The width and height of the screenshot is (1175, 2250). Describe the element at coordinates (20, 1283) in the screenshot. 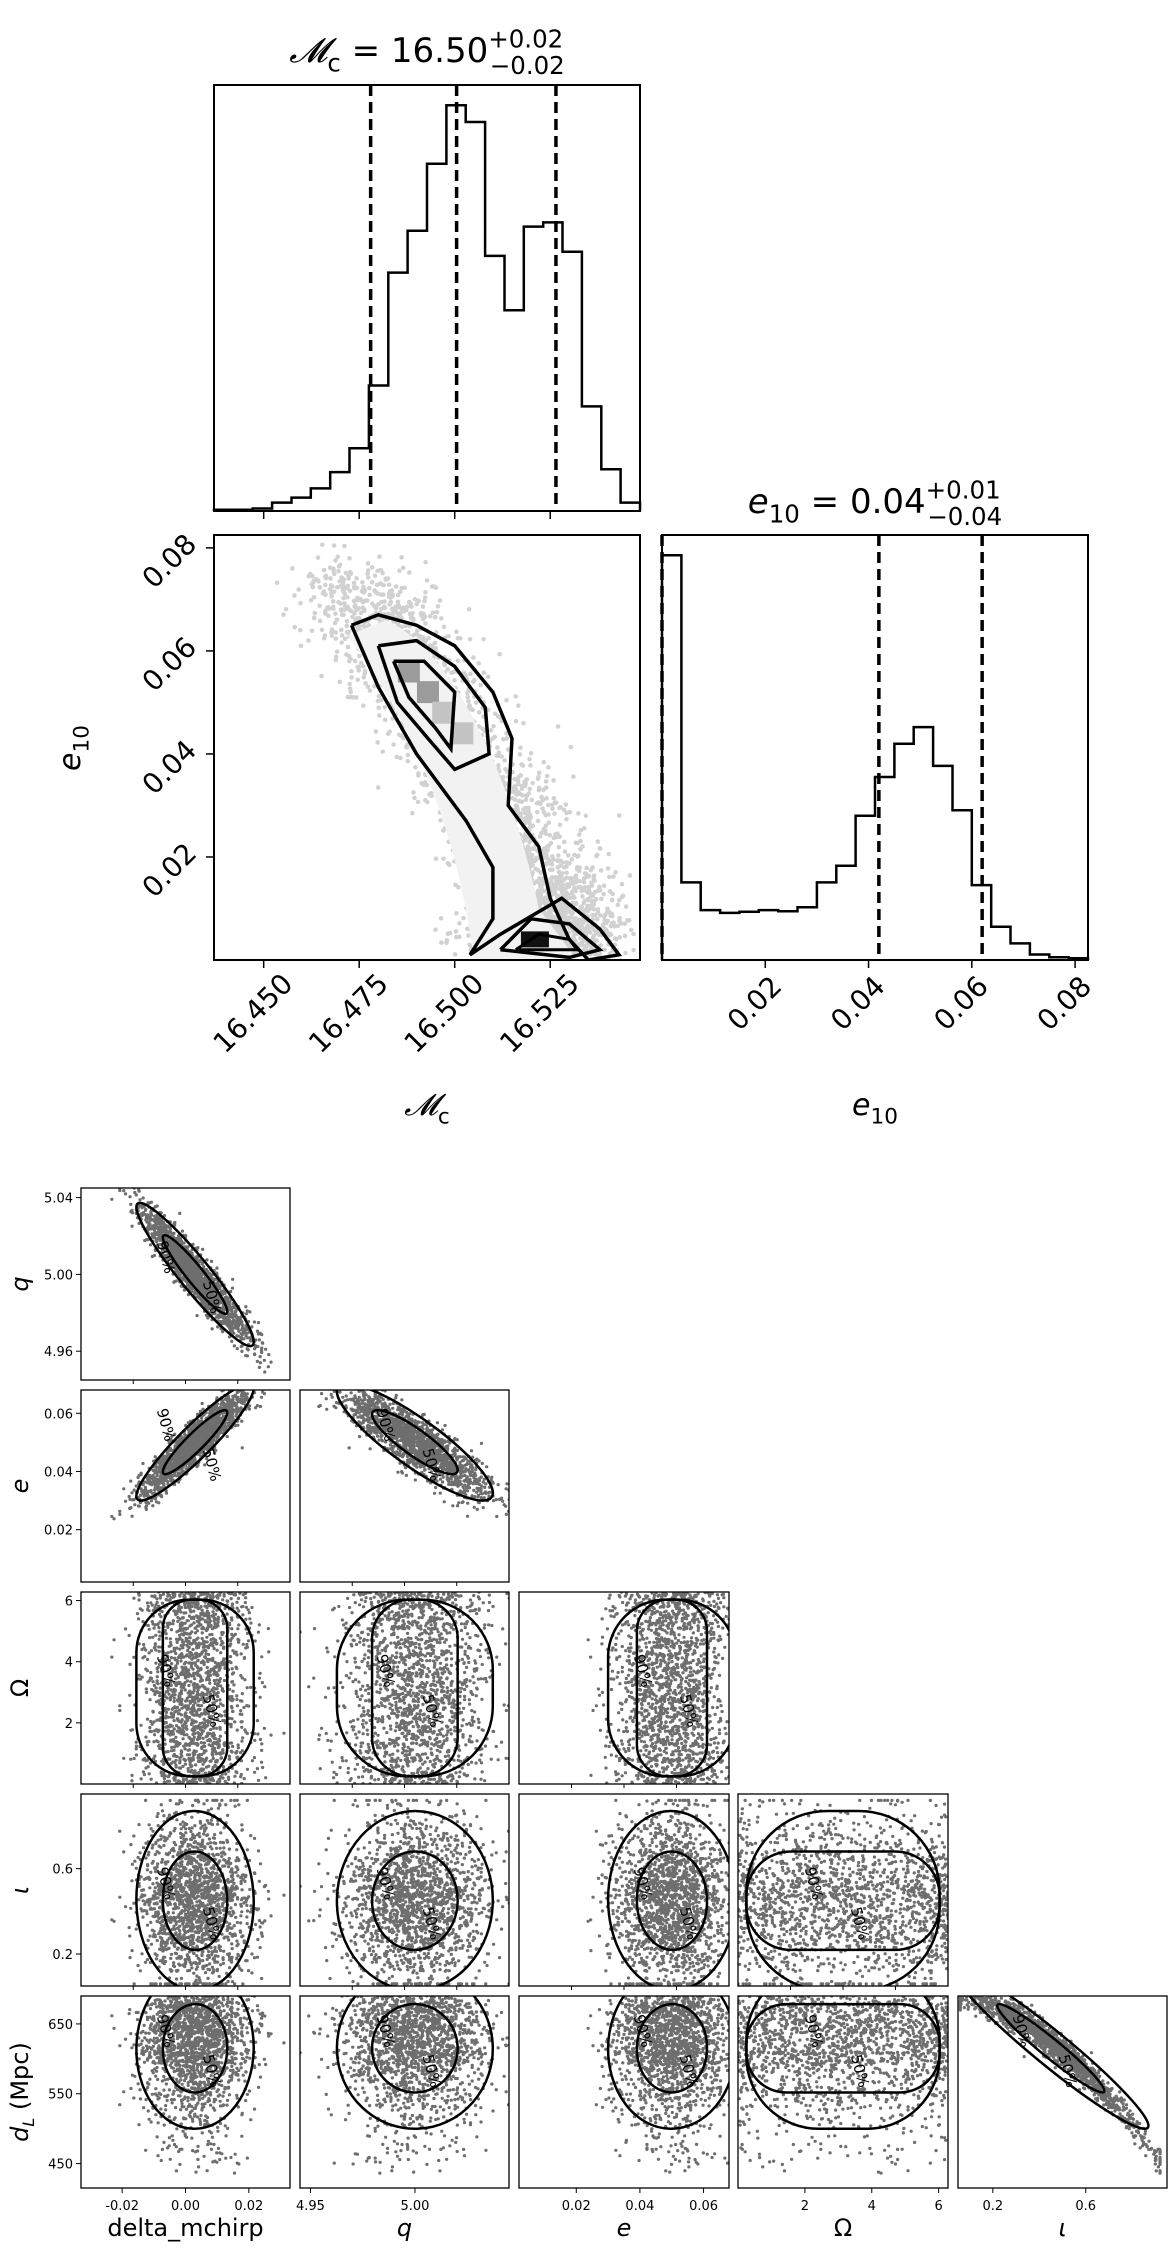

I see `row-axis-label: q` at that location.